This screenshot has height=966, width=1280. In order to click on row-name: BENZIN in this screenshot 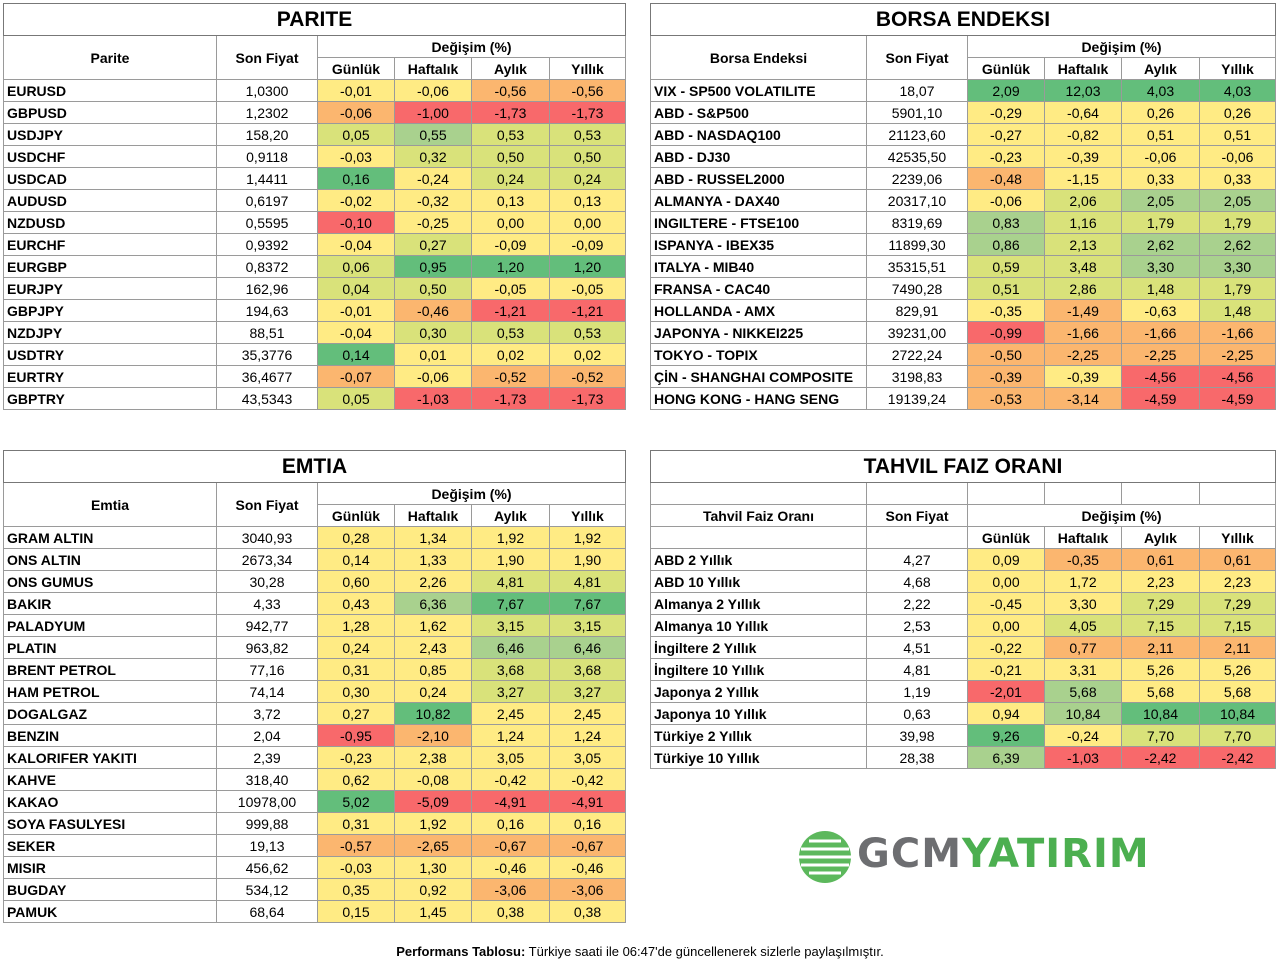, I will do `click(110, 735)`.